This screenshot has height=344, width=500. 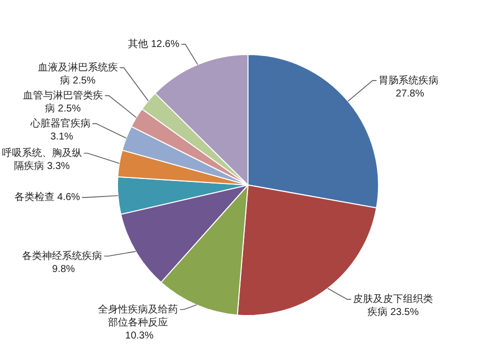 I want to click on data-label: 27.8%, so click(x=408, y=94).